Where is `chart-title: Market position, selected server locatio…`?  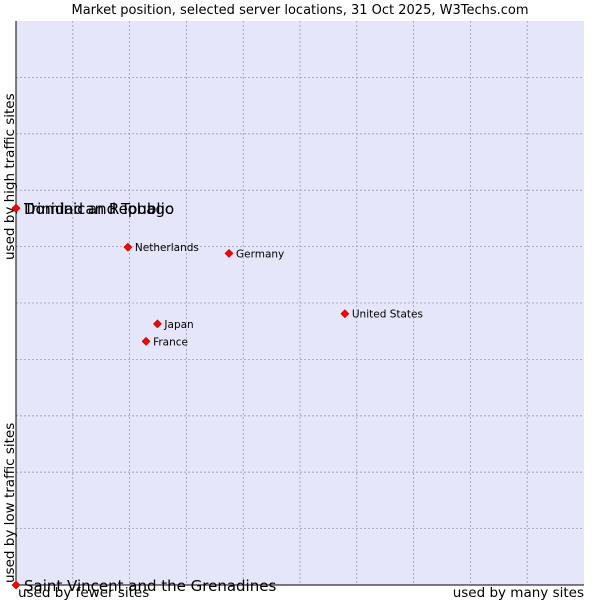
chart-title: Market position, selected server locatio… is located at coordinates (299, 10).